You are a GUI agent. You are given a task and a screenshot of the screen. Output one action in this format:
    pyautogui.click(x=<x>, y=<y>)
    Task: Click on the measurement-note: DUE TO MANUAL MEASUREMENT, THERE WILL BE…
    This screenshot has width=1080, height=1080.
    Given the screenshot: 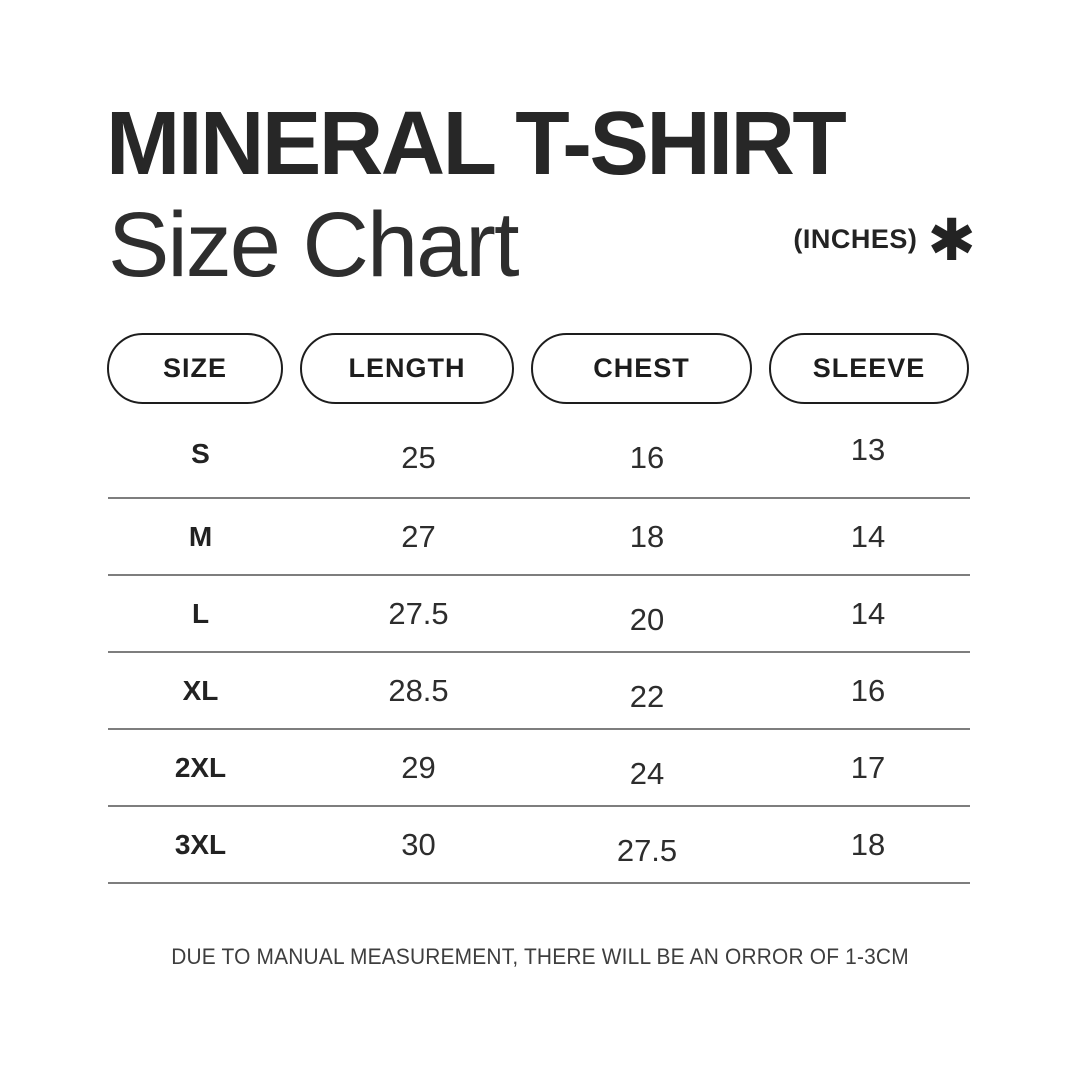 What is the action you would take?
    pyautogui.click(x=540, y=956)
    